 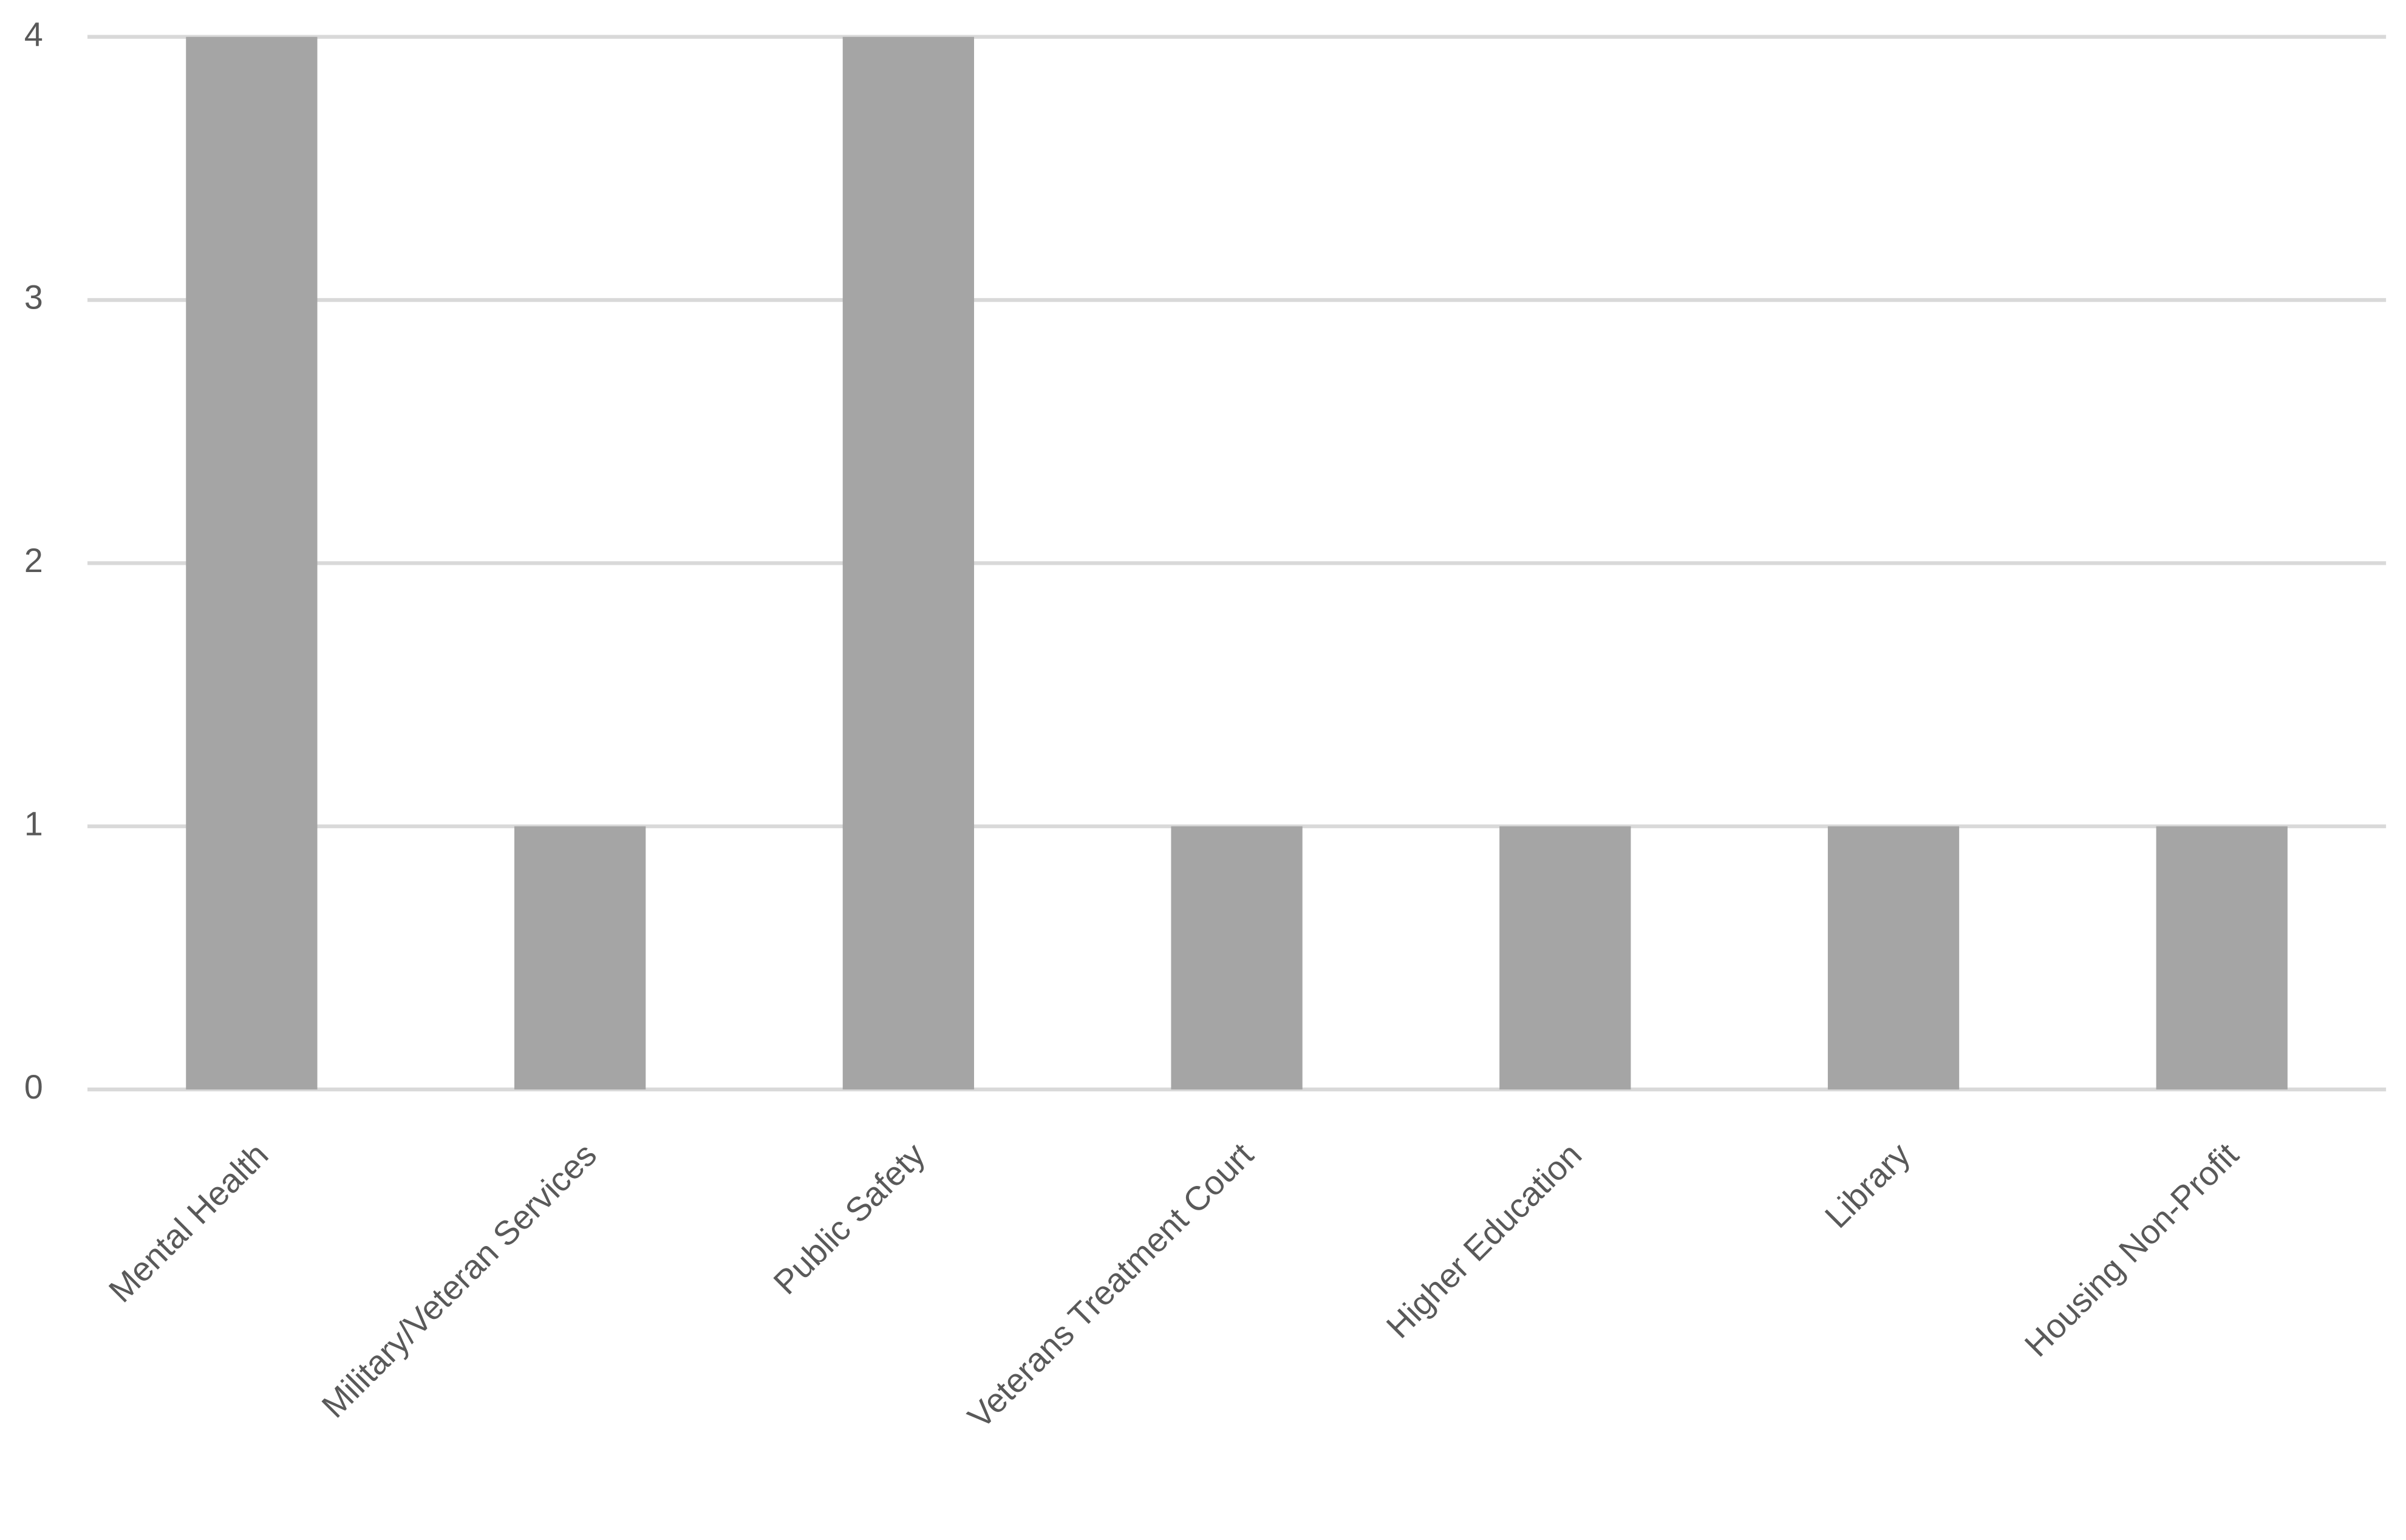 What do you see at coordinates (849, 1219) in the screenshot?
I see `x-tick-label: Public Safety` at bounding box center [849, 1219].